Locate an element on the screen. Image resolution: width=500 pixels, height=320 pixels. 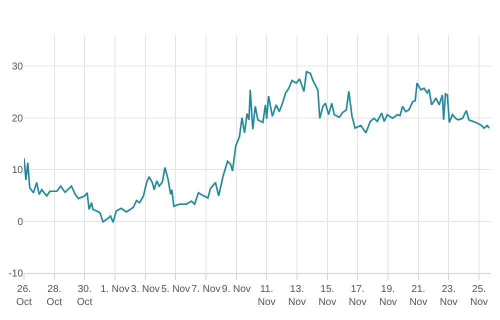
y-tick-label: 20 is located at coordinates (18, 118).